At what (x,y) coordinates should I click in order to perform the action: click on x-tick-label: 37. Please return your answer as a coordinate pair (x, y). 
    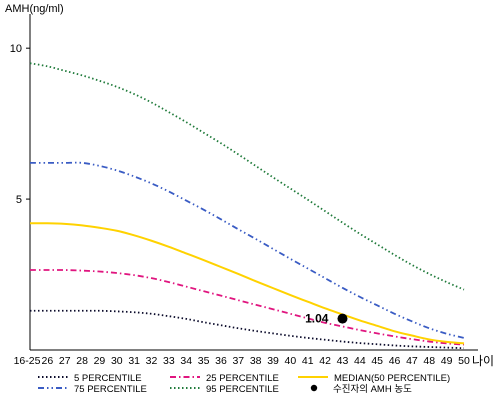
    Looking at the image, I should click on (238, 361).